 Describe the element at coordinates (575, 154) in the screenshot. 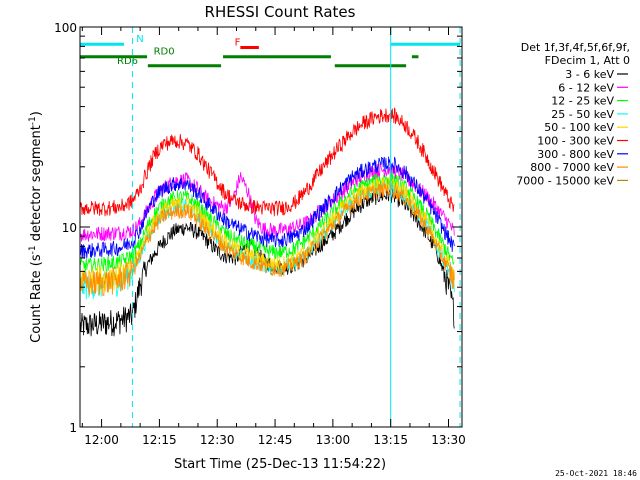

I see `legend-label-6: 300 - 800 keV` at that location.